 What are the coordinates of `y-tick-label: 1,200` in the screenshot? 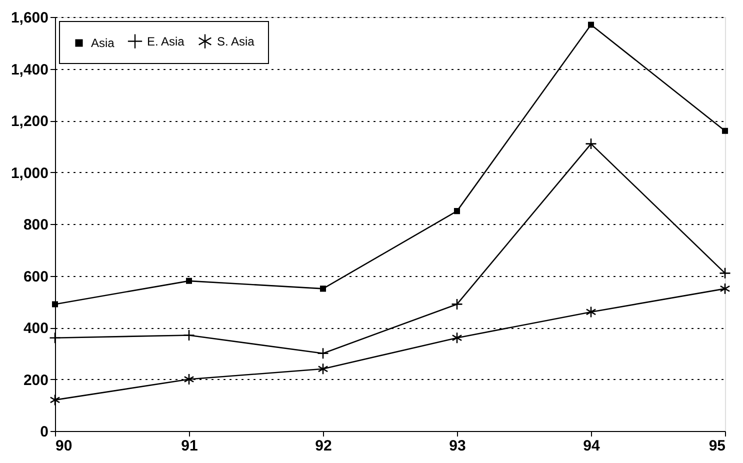 It's located at (29, 121).